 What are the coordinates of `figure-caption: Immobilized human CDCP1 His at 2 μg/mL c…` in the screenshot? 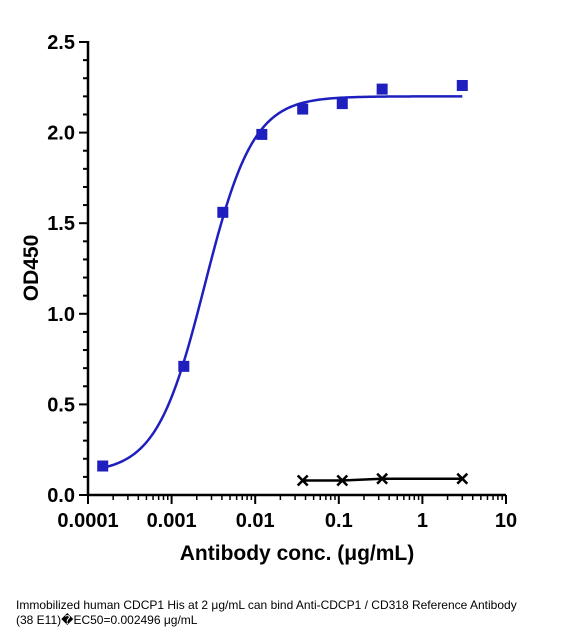 It's located at (266, 612).